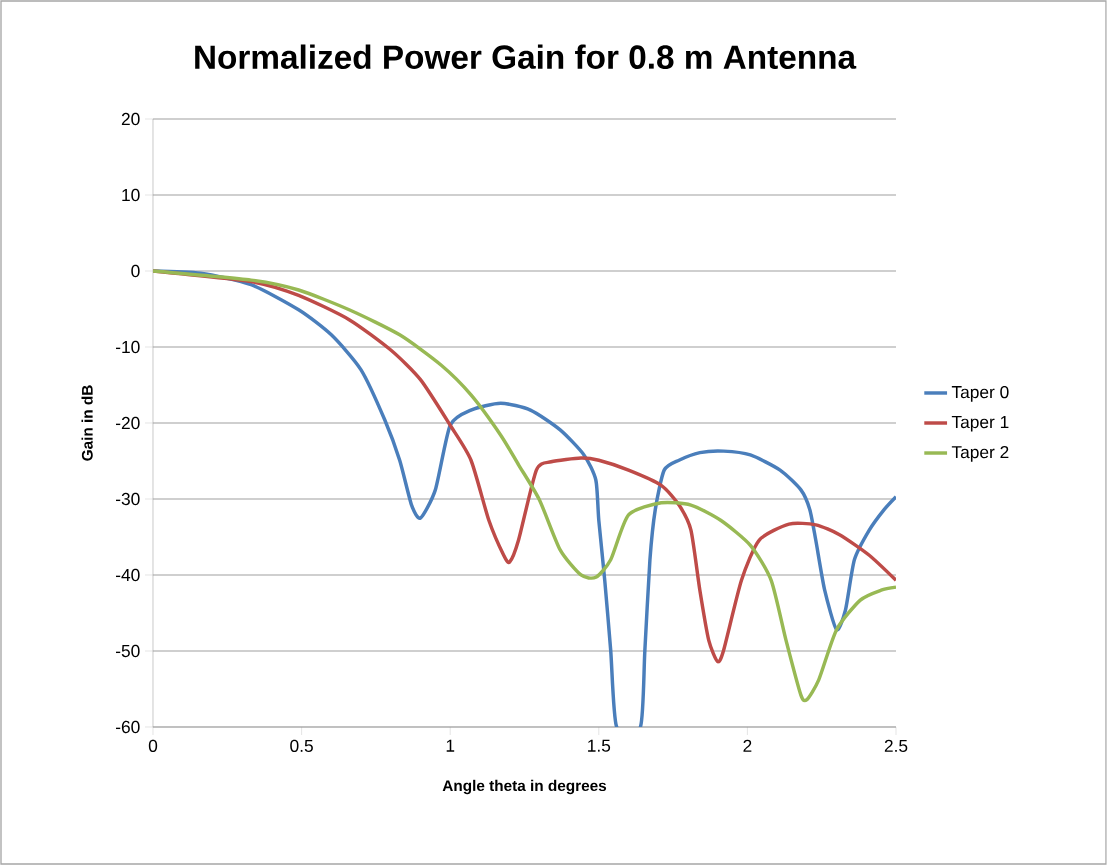 This screenshot has width=1107, height=865. Describe the element at coordinates (896, 745) in the screenshot. I see `x-tick-label: 2.5` at that location.